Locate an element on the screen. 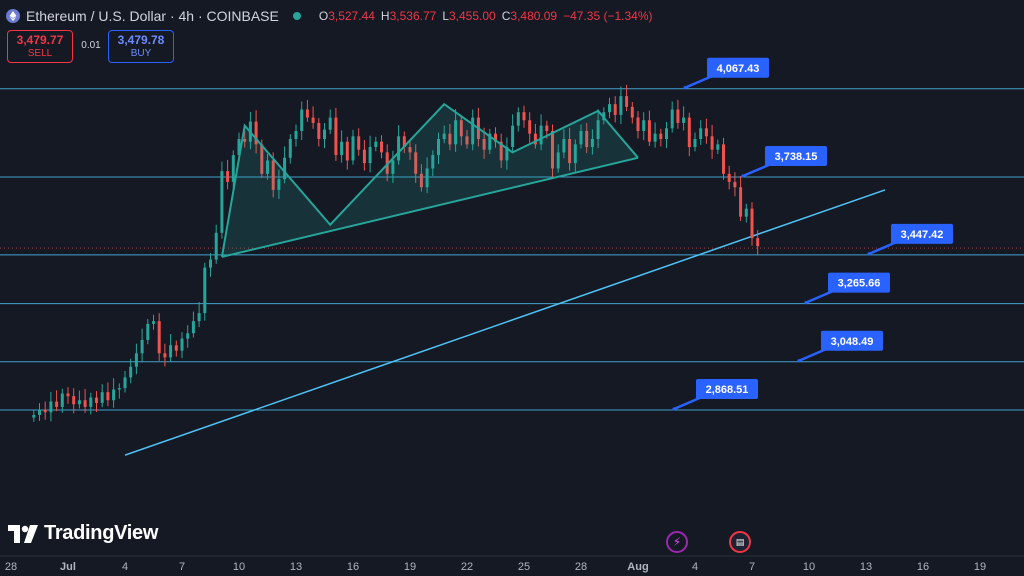 The image size is (1024, 576). brand-name: TradingView is located at coordinates (101, 533).